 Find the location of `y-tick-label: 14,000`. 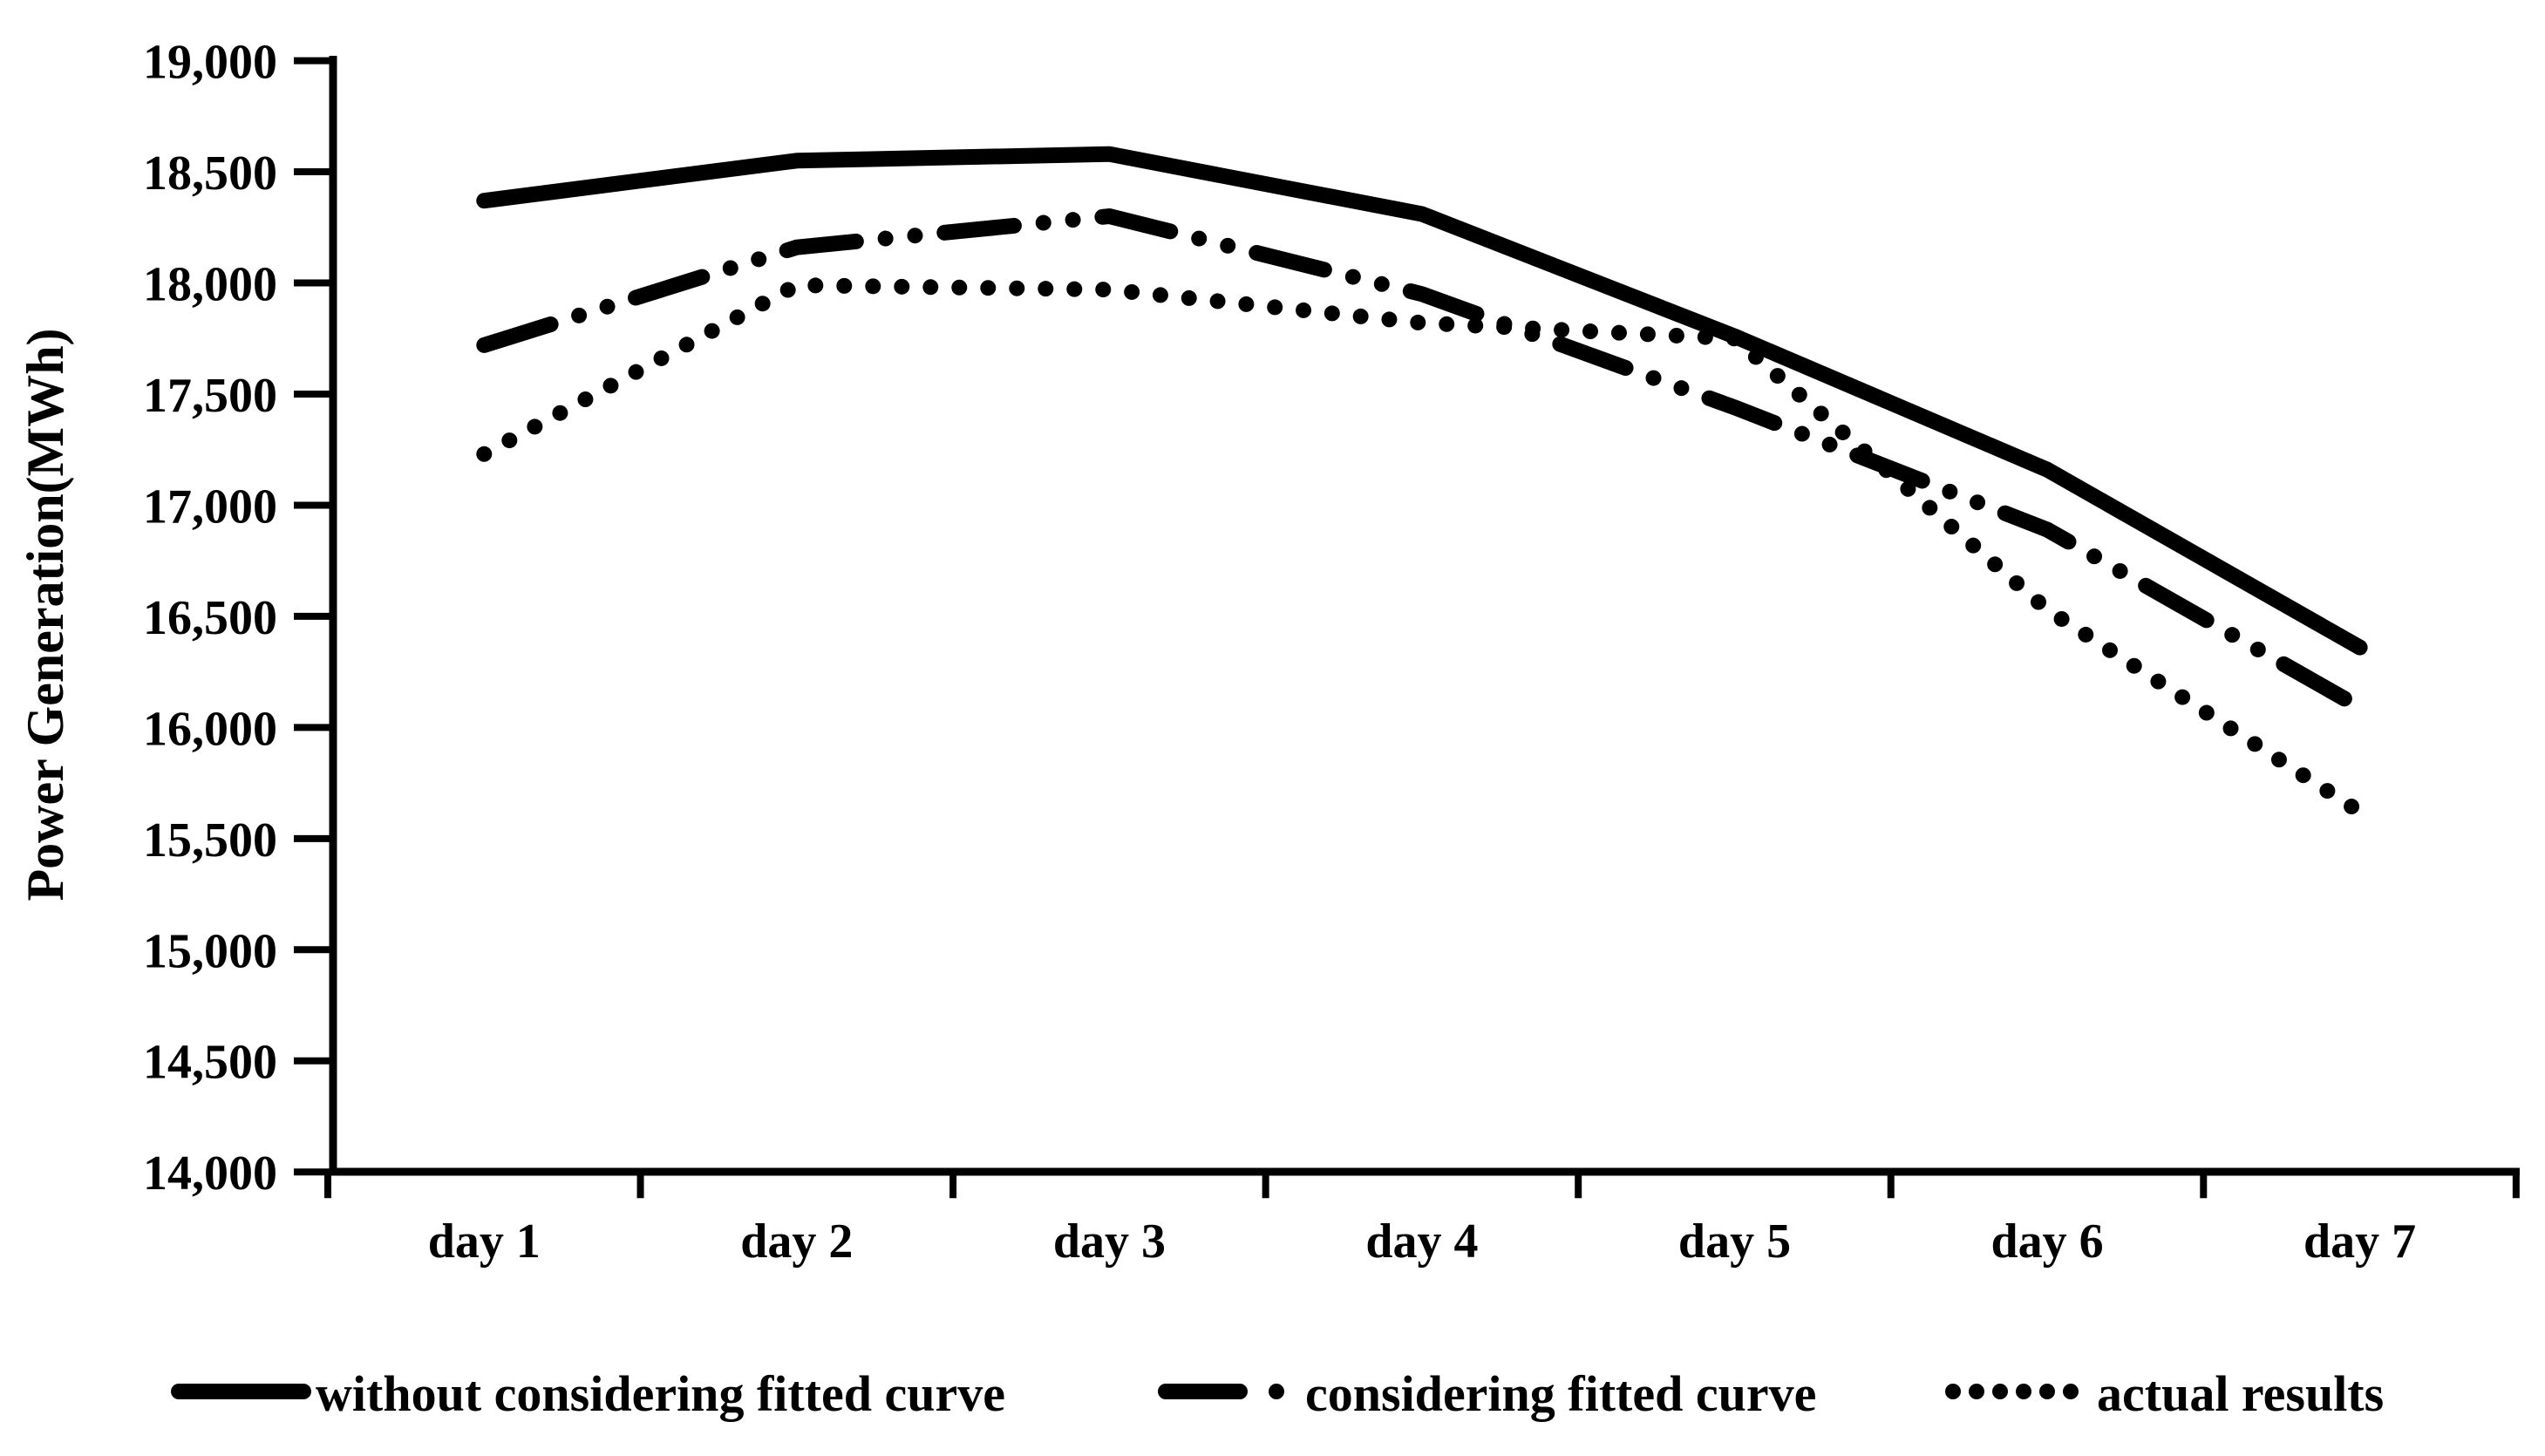

y-tick-label: 14,000 is located at coordinates (210, 1173).